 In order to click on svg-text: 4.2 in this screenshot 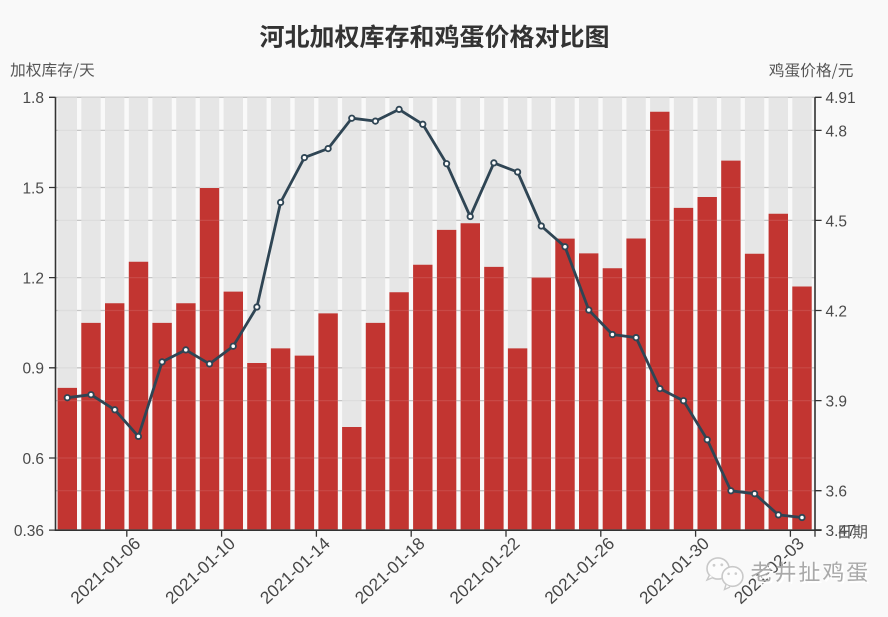, I will do `click(837, 311)`.